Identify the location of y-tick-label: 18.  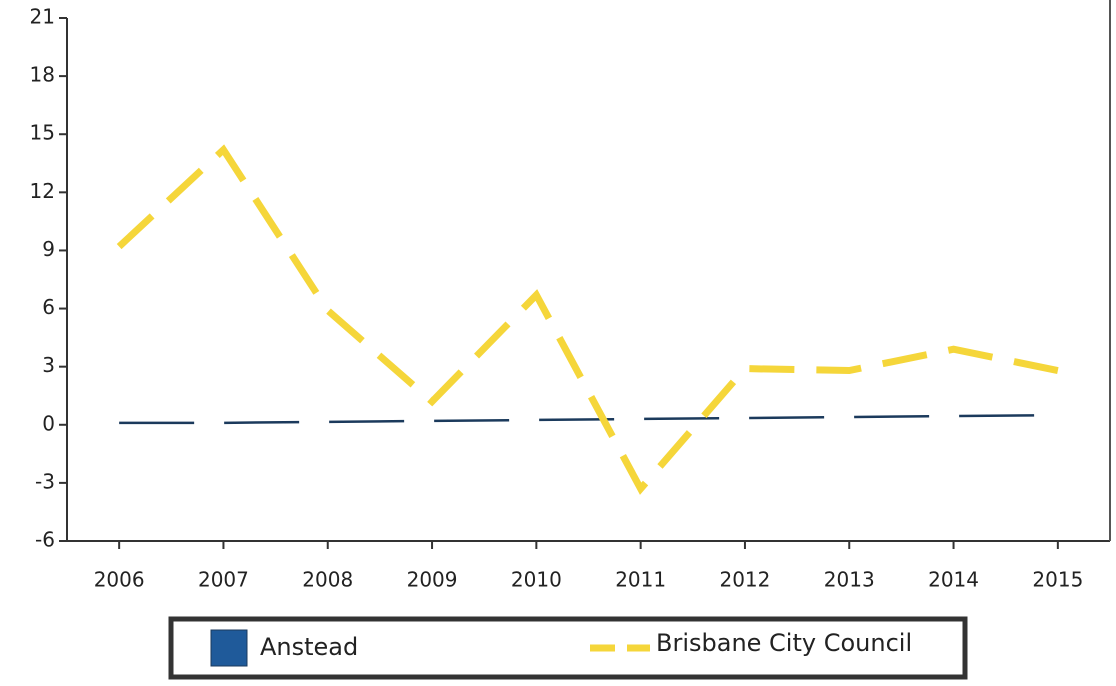
(42, 75).